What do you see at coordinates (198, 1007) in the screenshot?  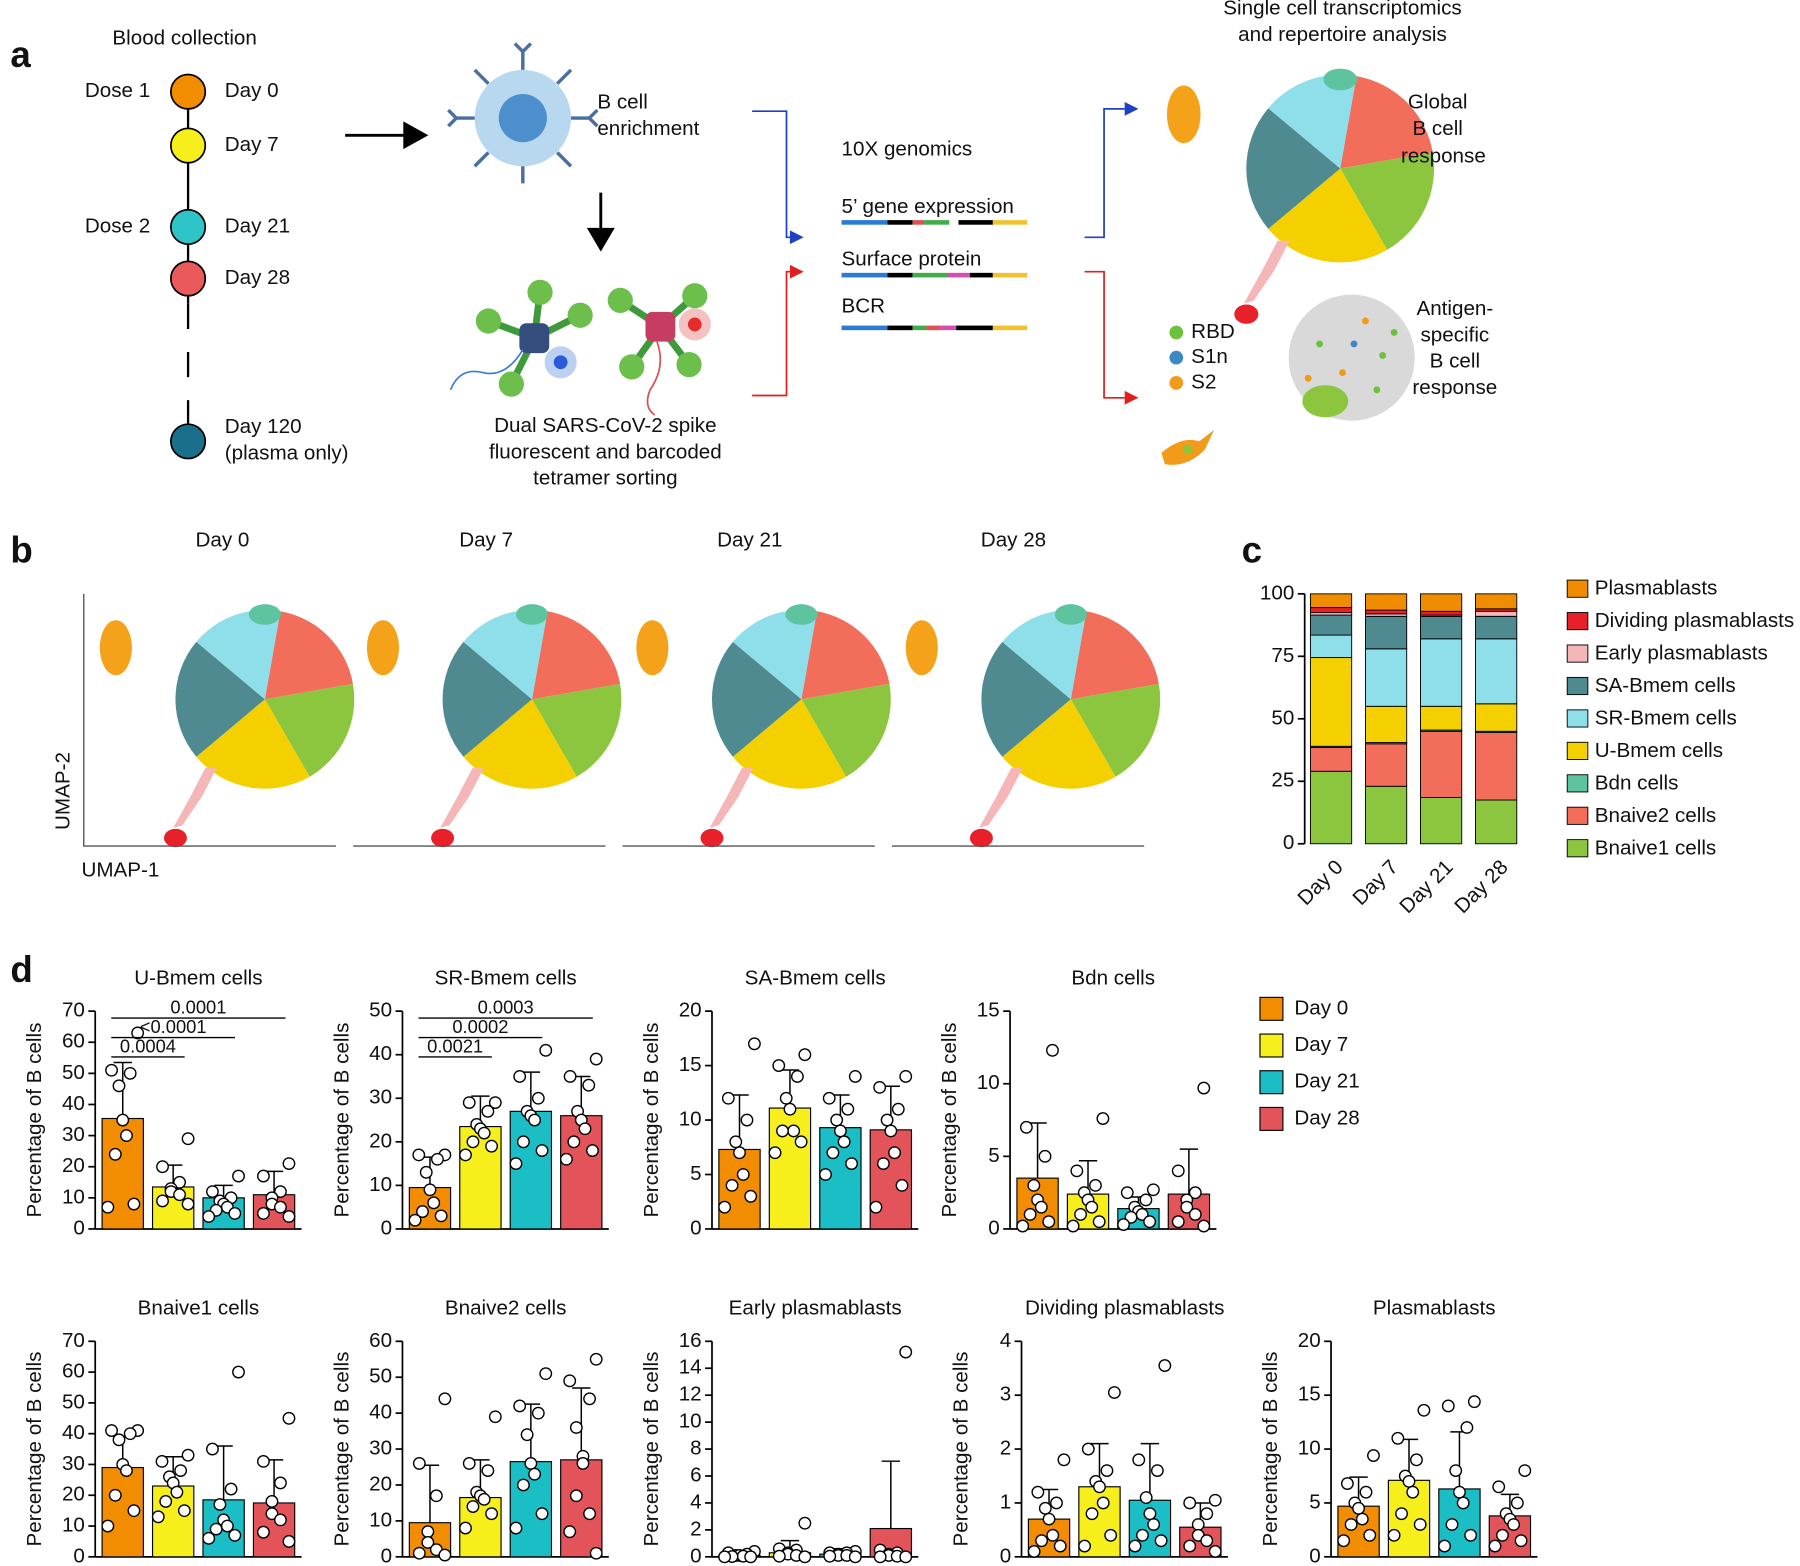 I see `p-value: 0.0001` at bounding box center [198, 1007].